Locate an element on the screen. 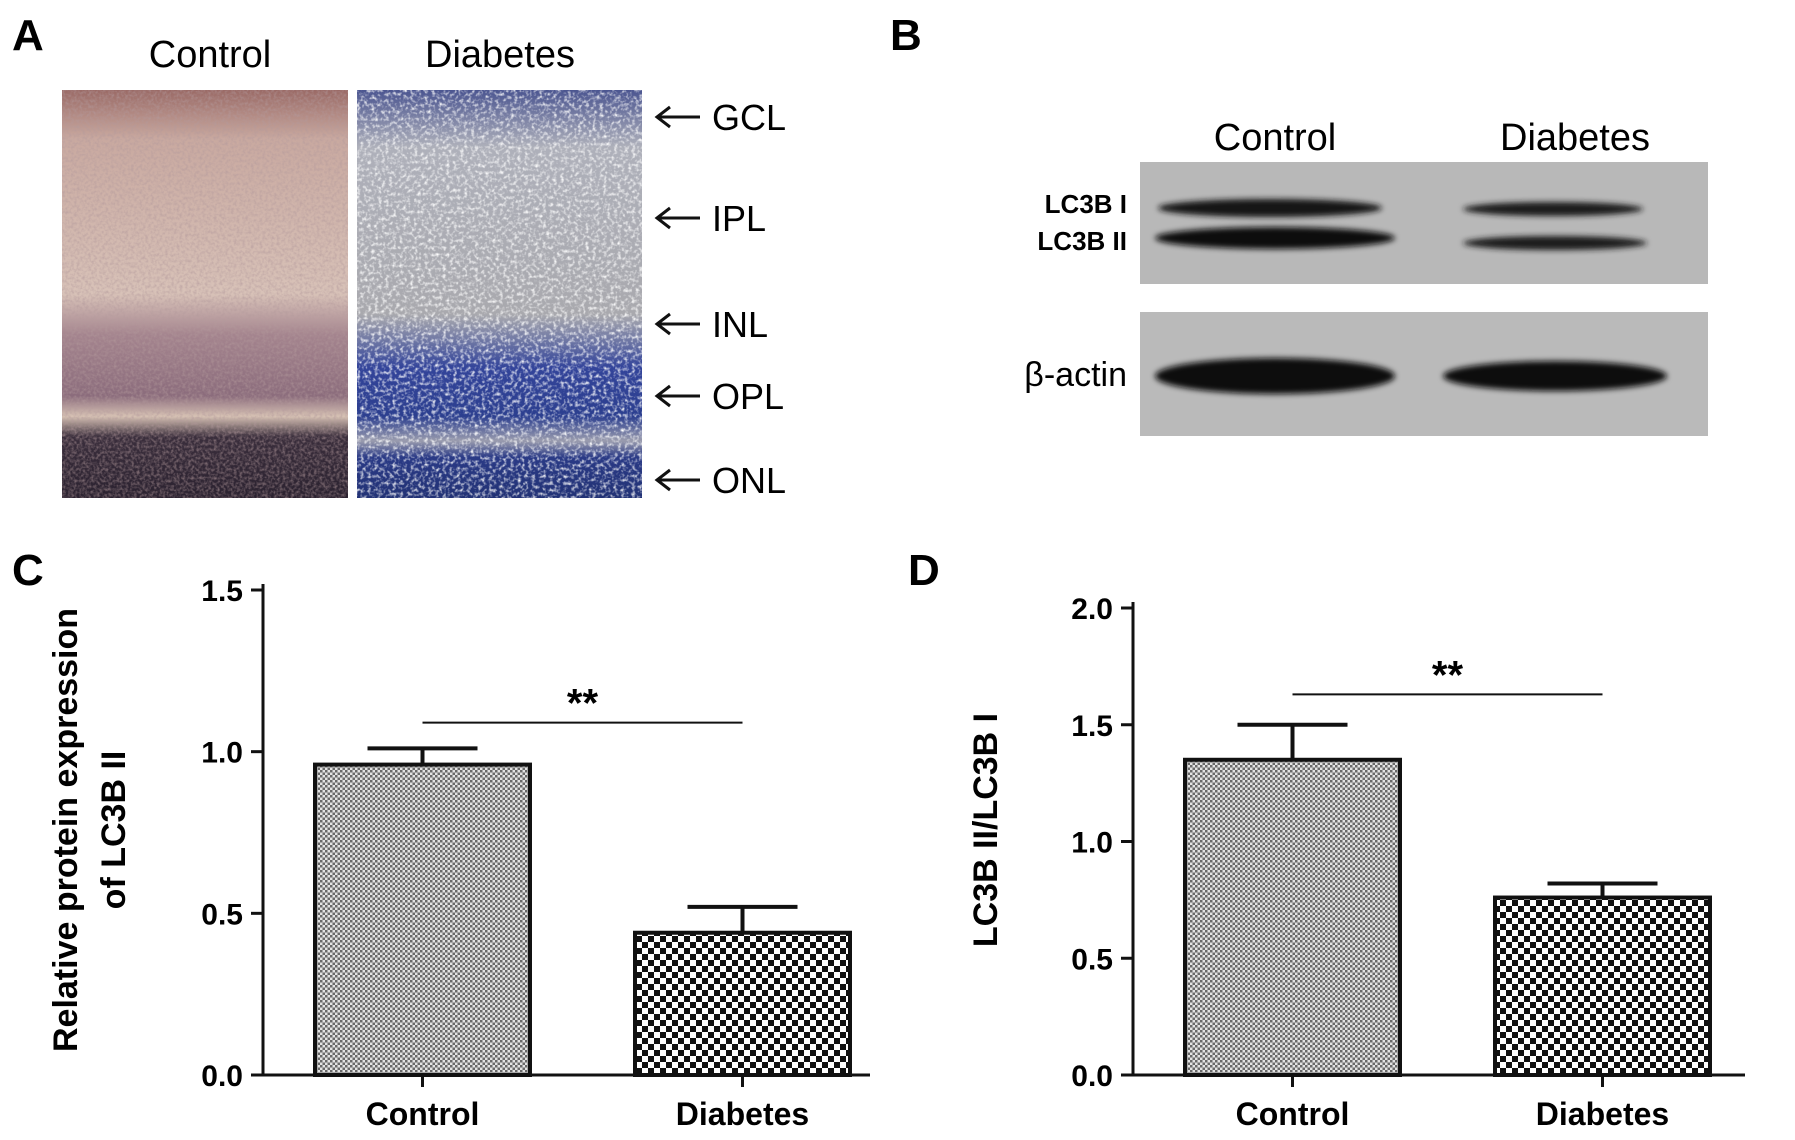 The height and width of the screenshot is (1140, 1795). bar-c-control is located at coordinates (422, 919).